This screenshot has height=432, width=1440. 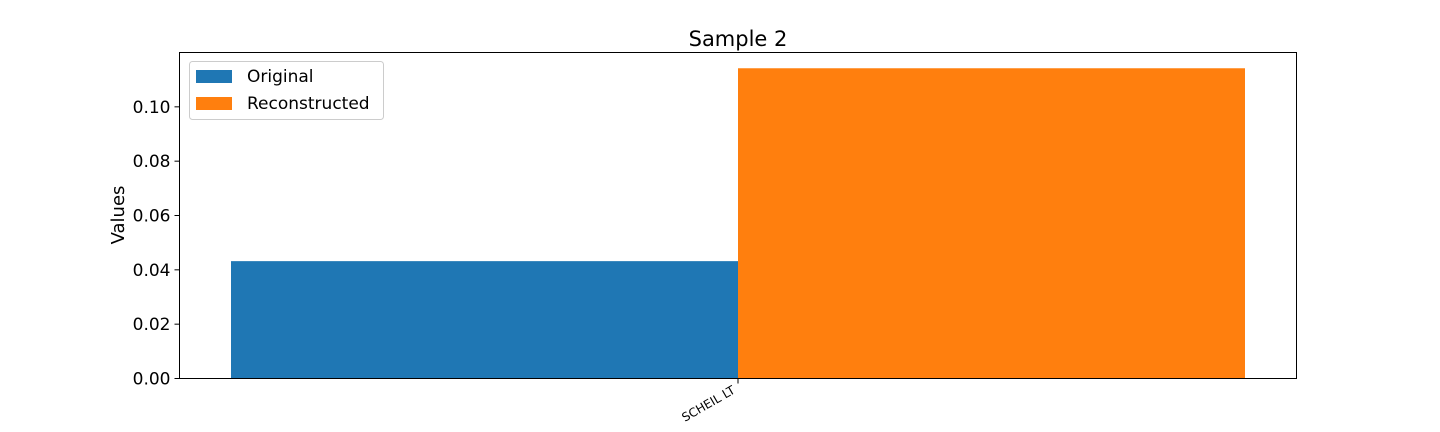 I want to click on legend-label-original: Original, so click(x=280, y=77).